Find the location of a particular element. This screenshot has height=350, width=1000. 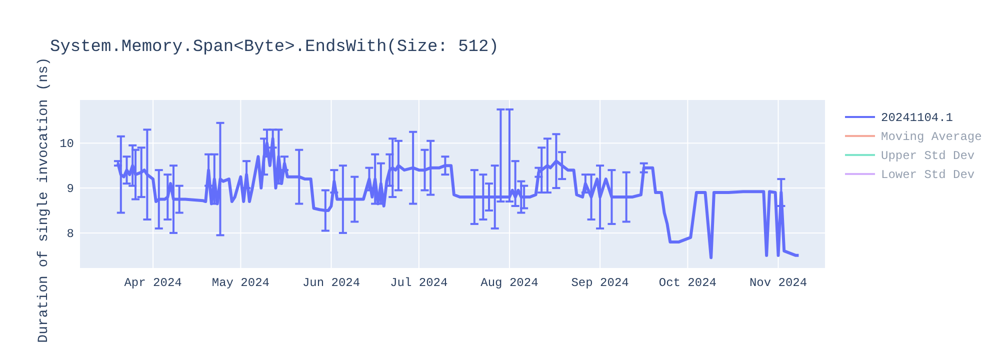

chart-title: System.Memory.Span<Byte>.EndsWith(Size: 512) is located at coordinates (274, 47).